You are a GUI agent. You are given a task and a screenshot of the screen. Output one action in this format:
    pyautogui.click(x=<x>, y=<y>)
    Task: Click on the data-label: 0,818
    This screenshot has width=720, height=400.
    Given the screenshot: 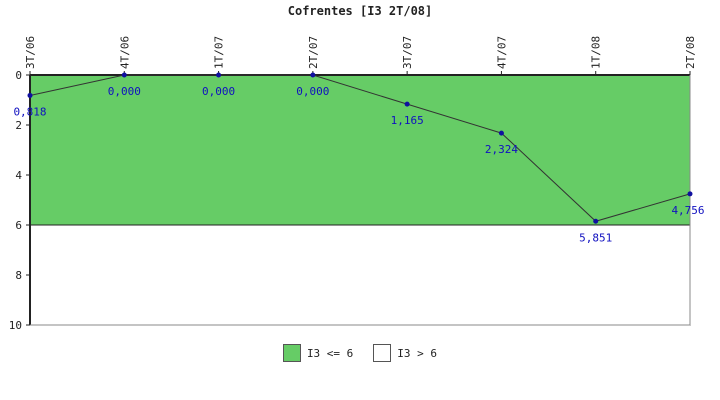 What is the action you would take?
    pyautogui.click(x=29, y=111)
    